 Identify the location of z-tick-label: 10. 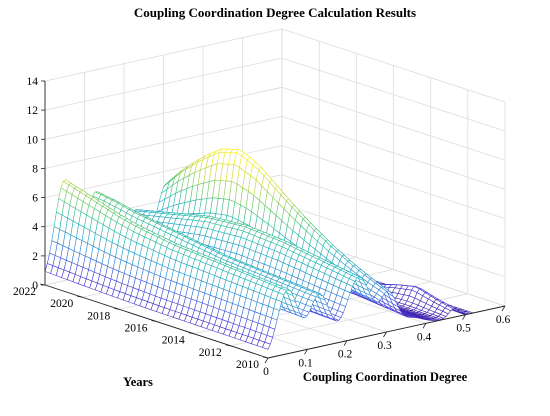
(33, 140).